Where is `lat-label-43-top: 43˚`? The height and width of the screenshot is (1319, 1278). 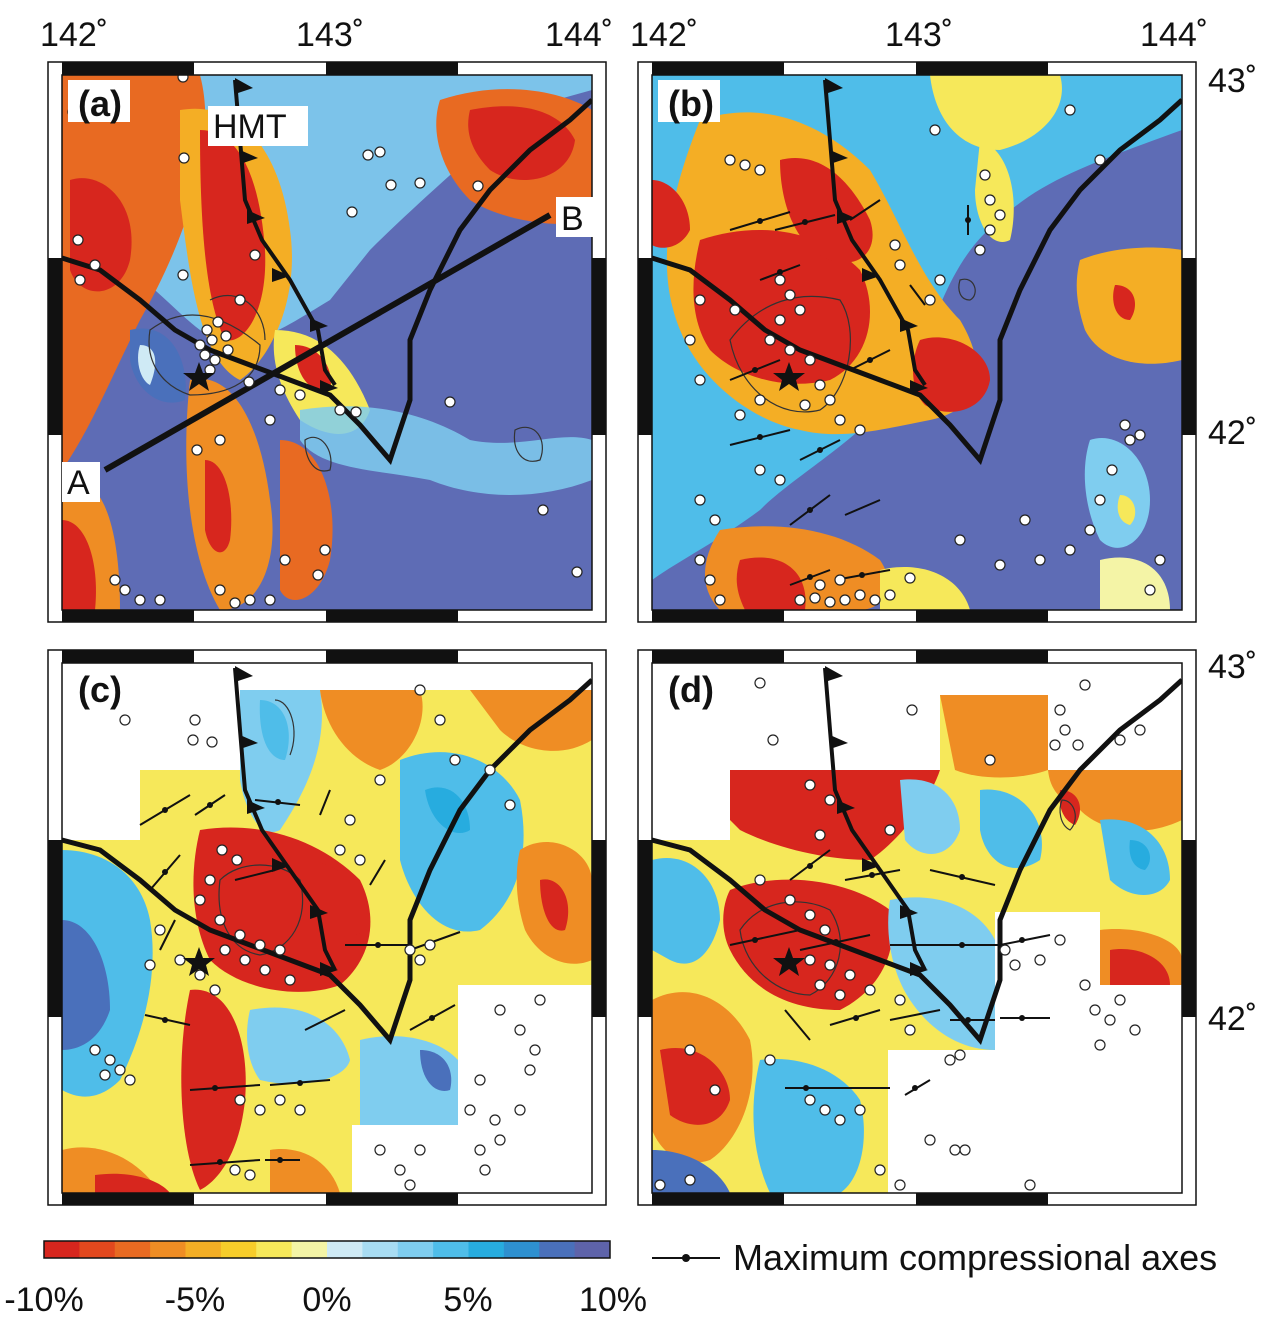
lat-label-43-top: 43˚ is located at coordinates (1232, 81).